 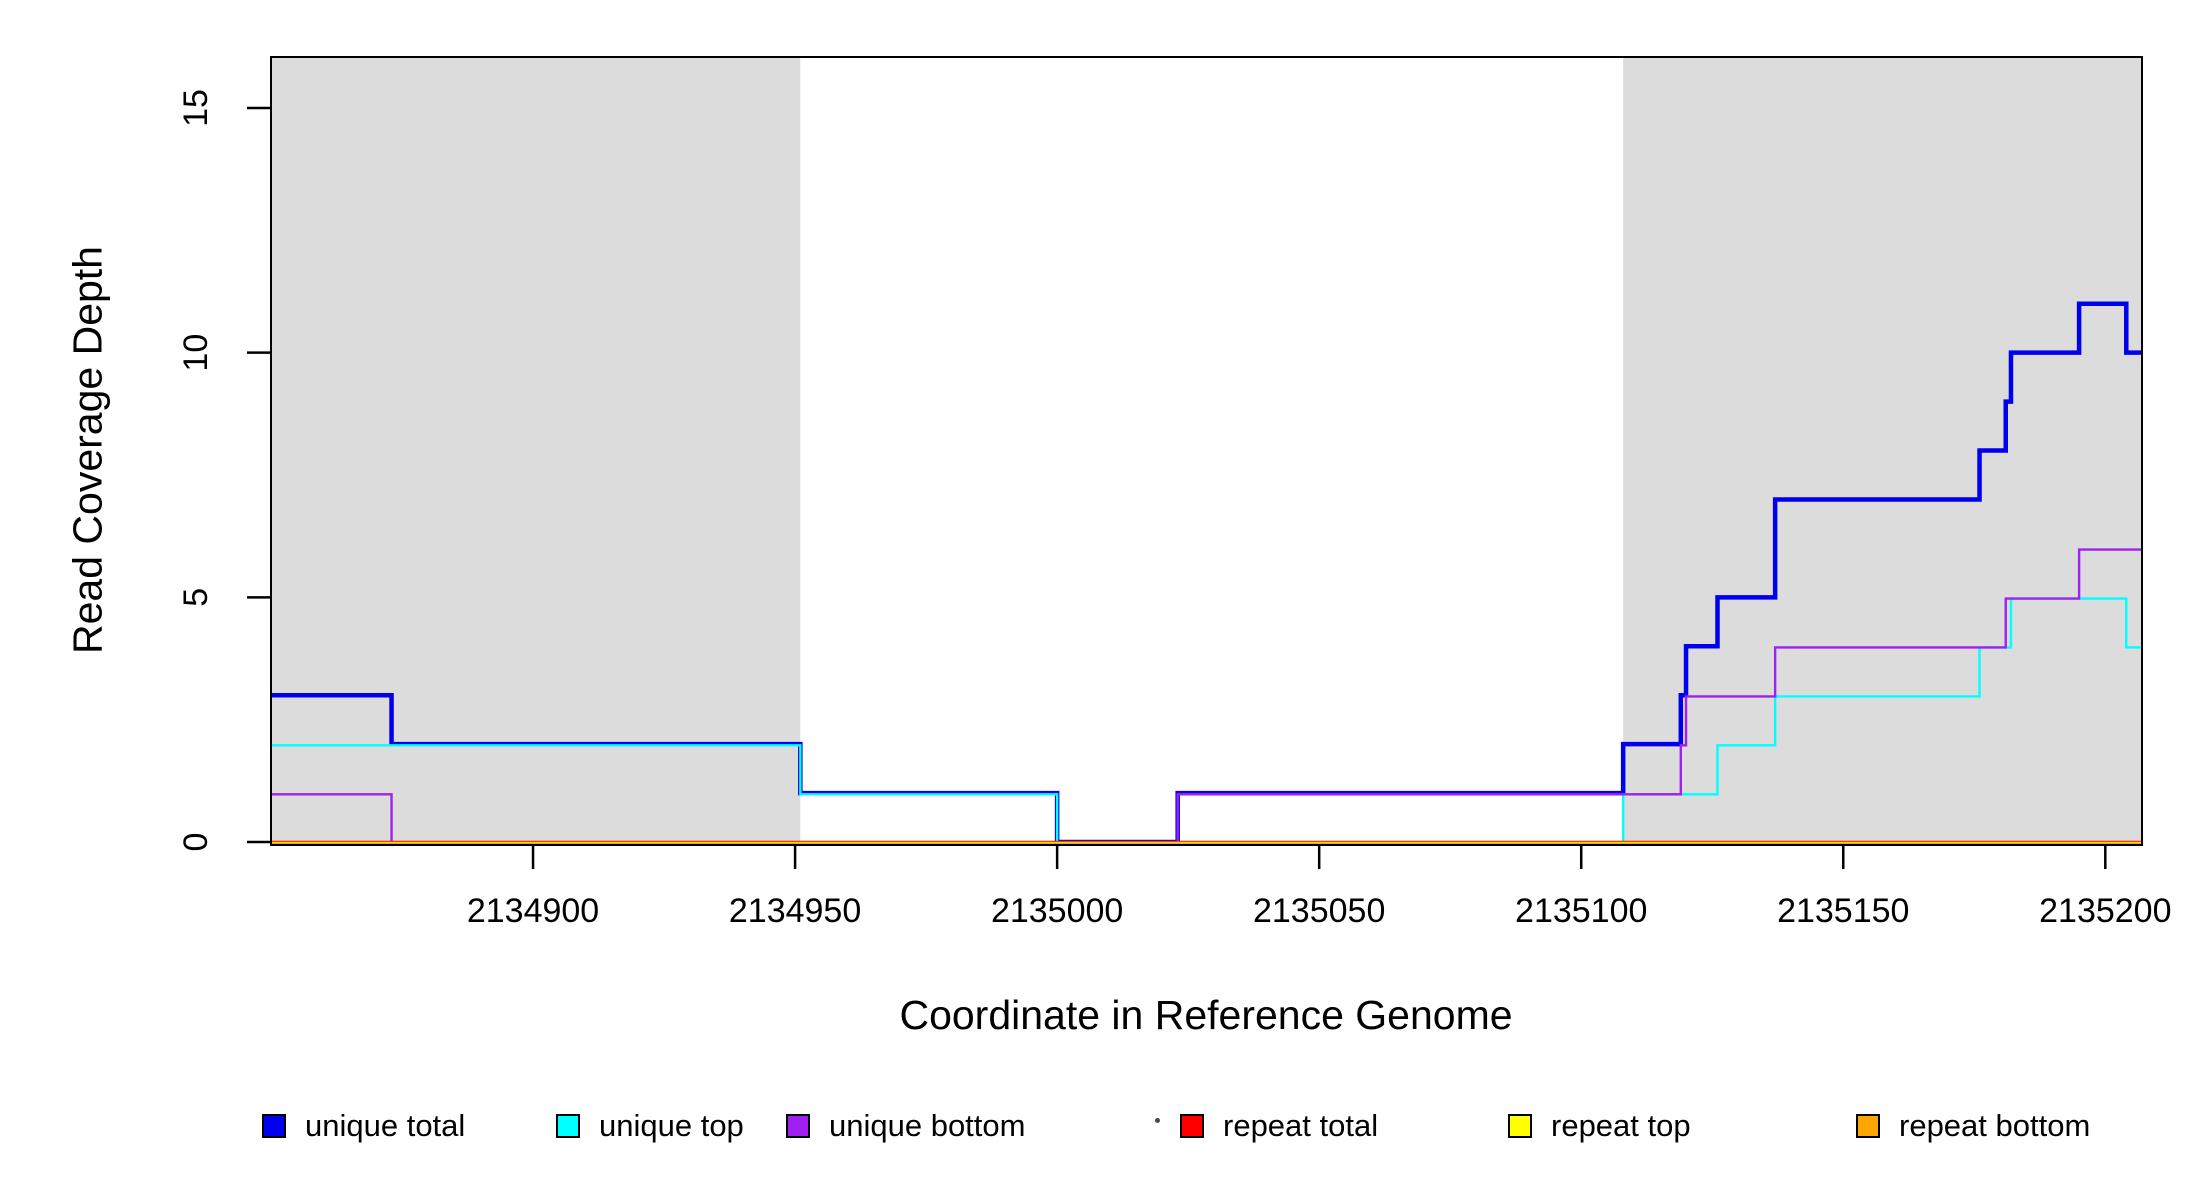 What do you see at coordinates (533, 911) in the screenshot?
I see `x-tick-label: 2134900` at bounding box center [533, 911].